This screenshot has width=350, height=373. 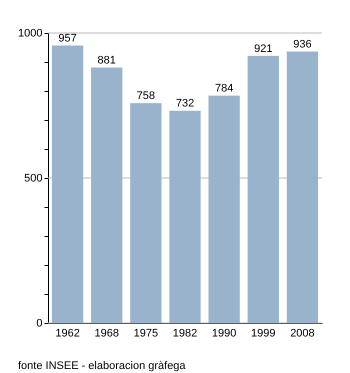 I want to click on x-tick-label: 1975, so click(x=146, y=334).